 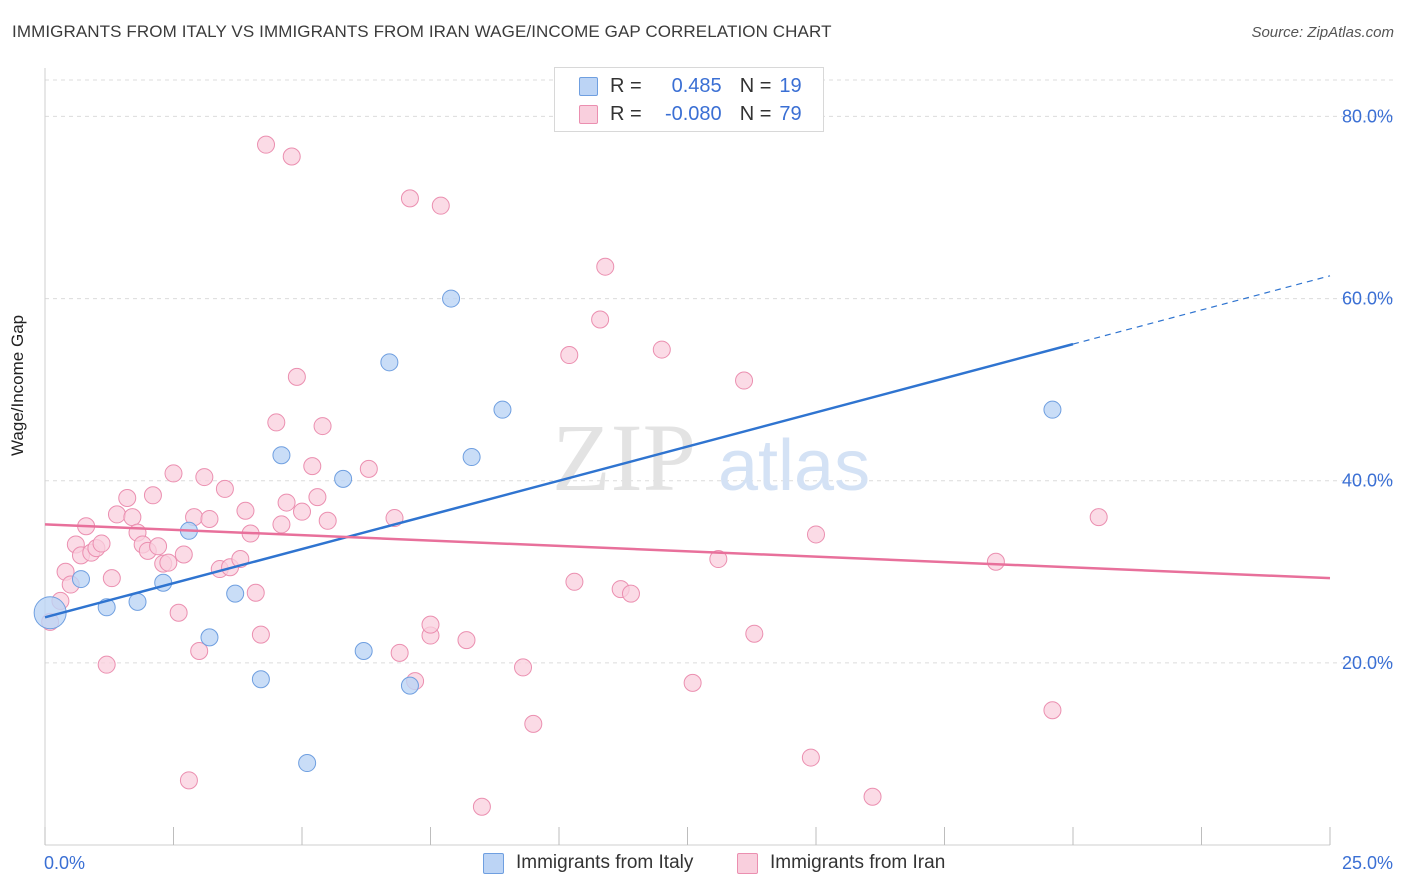 I want to click on bottom-legend-swatch-italy, so click(x=493, y=863).